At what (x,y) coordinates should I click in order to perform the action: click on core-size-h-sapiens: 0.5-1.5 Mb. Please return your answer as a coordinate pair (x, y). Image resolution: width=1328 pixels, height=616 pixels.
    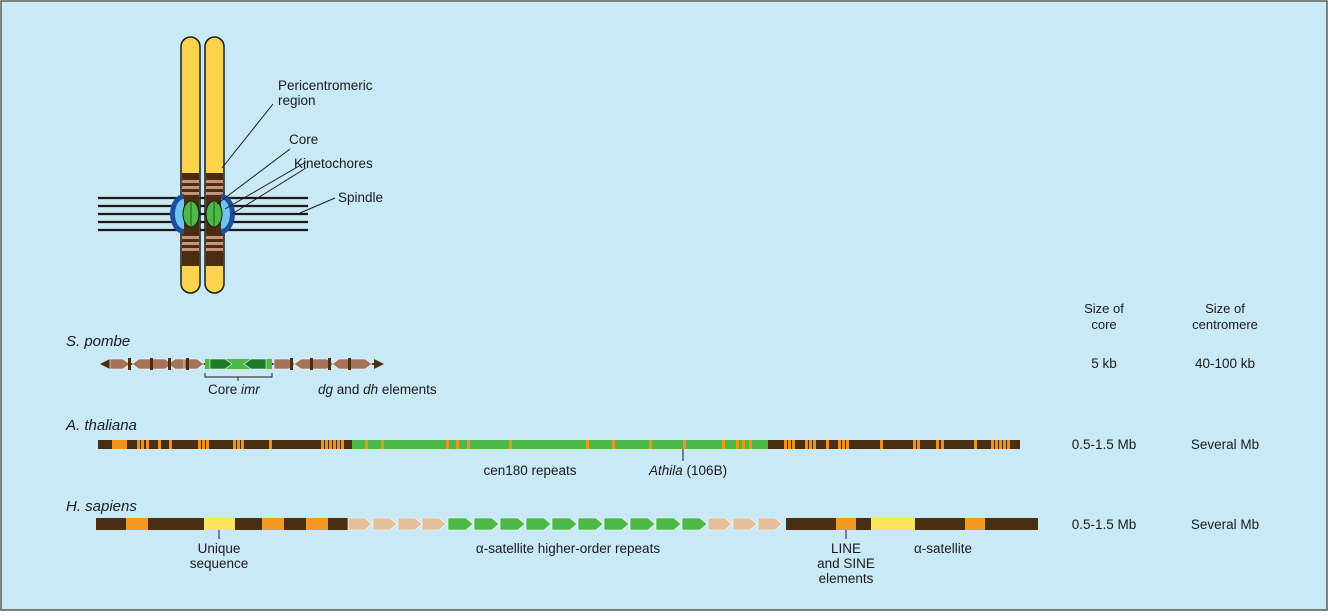
    Looking at the image, I should click on (1104, 524).